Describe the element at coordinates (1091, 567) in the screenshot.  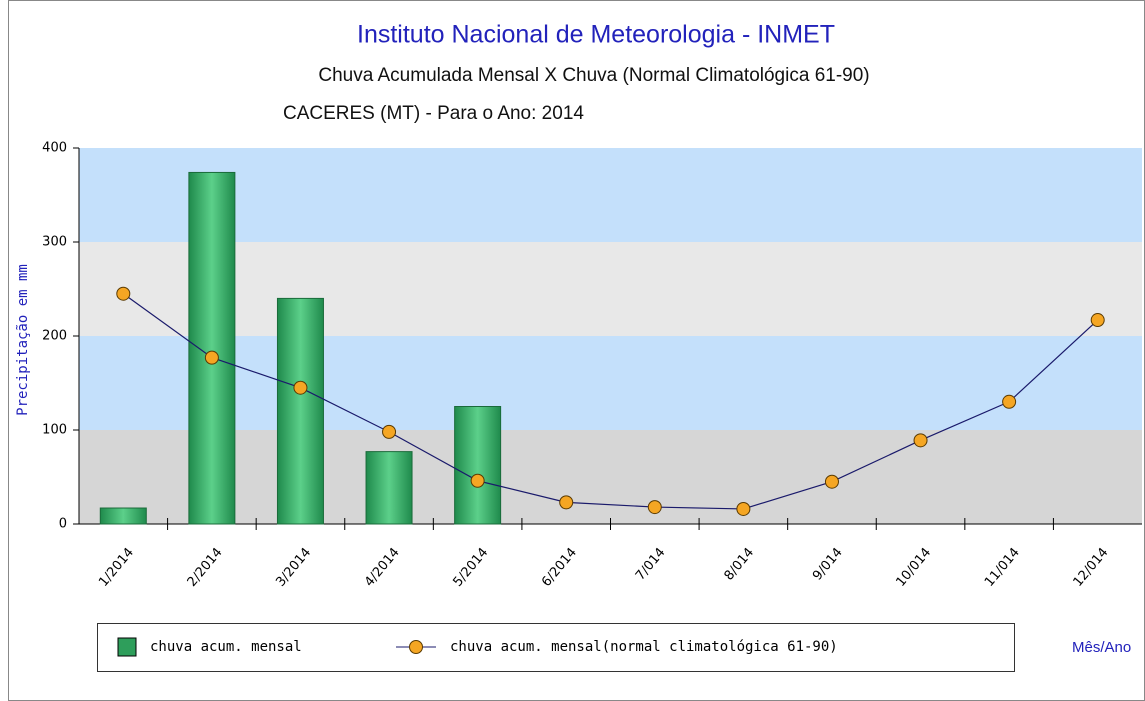
I see `x-tick-label: 12/014` at that location.